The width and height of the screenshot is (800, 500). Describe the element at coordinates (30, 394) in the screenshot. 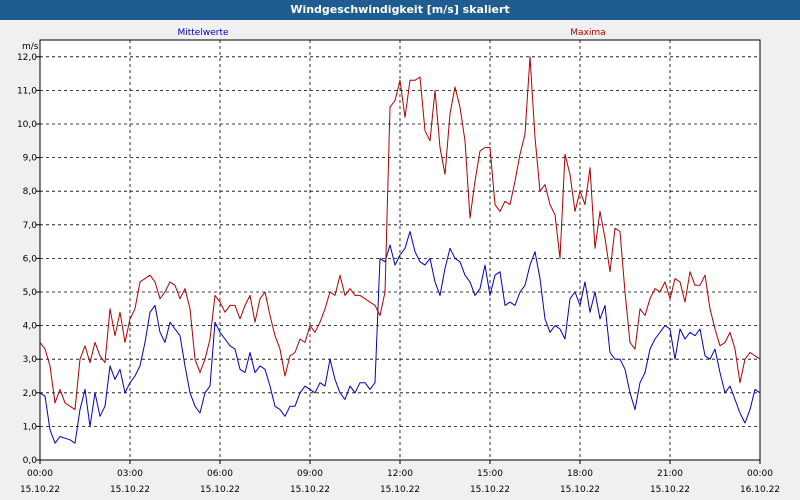

I see `y-tick-label: 2,0` at that location.